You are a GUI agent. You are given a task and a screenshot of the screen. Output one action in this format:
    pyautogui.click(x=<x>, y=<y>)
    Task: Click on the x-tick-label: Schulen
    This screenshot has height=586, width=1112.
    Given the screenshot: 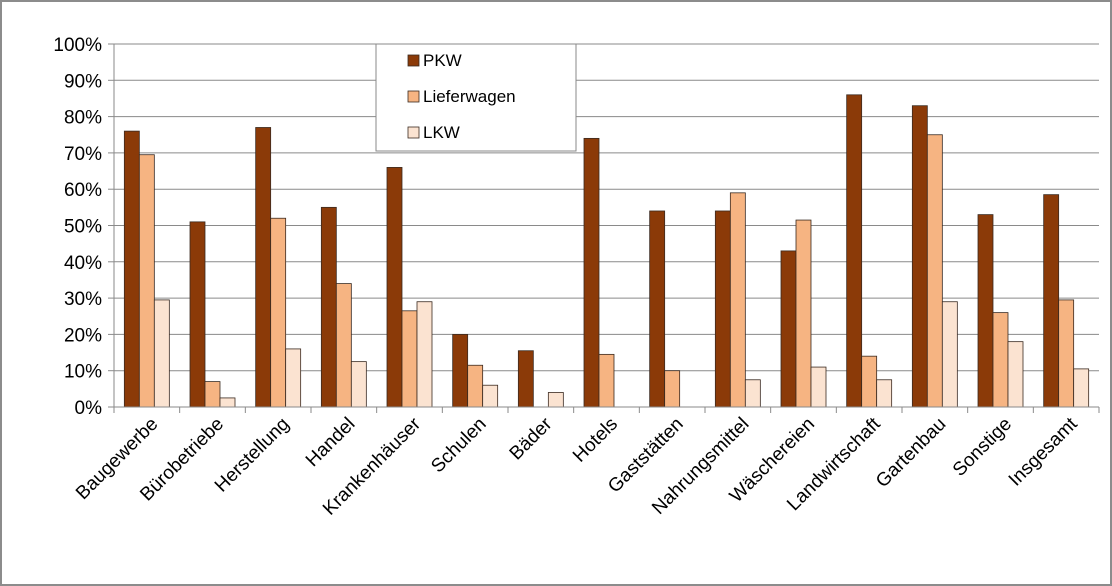 What is the action you would take?
    pyautogui.click(x=458, y=445)
    